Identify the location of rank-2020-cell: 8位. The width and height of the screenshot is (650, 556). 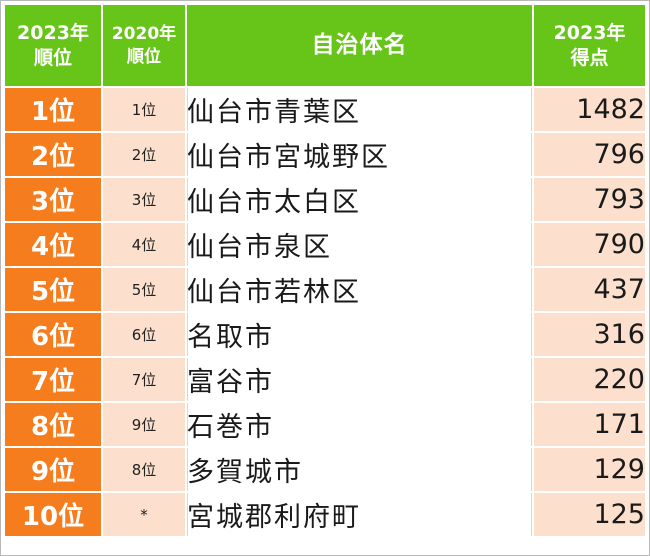
(145, 470).